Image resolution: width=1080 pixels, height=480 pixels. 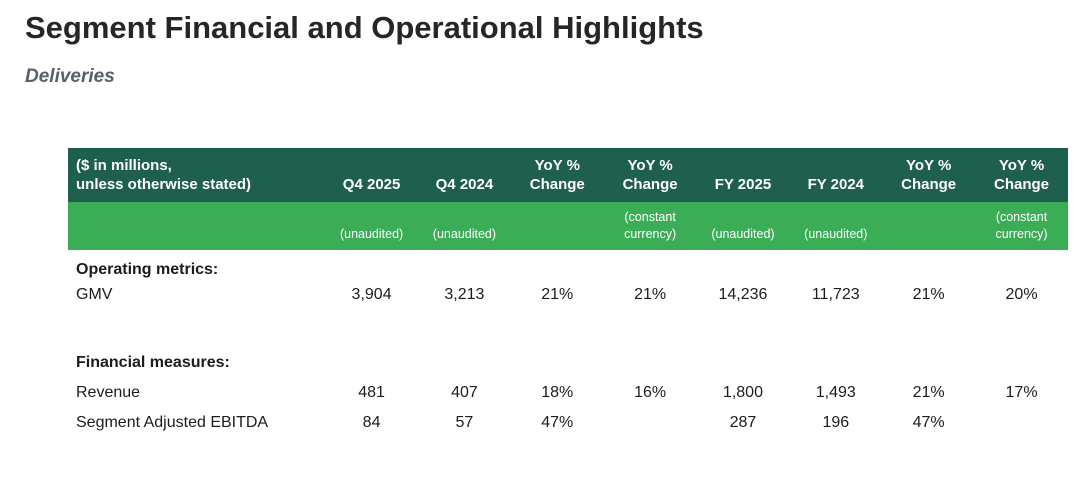 I want to click on subheader-fy-2025: (unaudited), so click(x=743, y=226).